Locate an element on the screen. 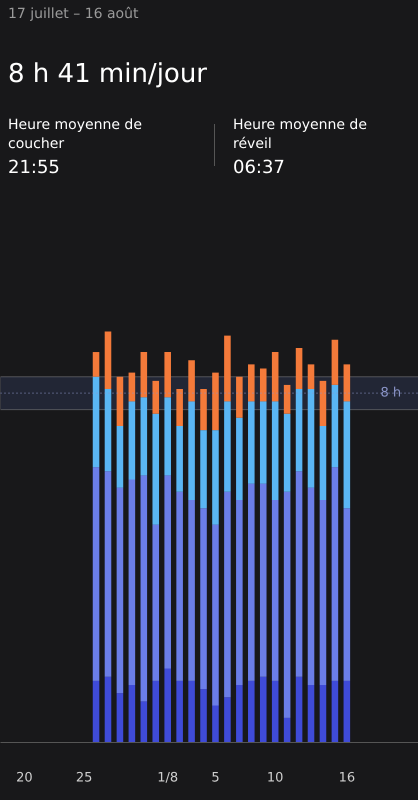  chart-title: 17 juillet – 16 août is located at coordinates (73, 14).